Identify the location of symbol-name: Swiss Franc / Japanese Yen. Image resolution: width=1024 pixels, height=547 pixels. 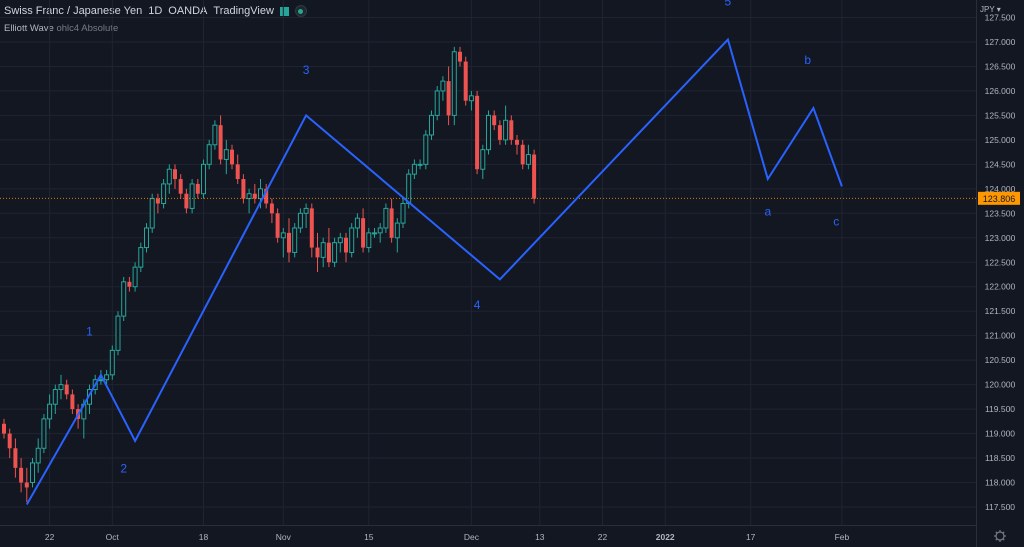
(73, 11).